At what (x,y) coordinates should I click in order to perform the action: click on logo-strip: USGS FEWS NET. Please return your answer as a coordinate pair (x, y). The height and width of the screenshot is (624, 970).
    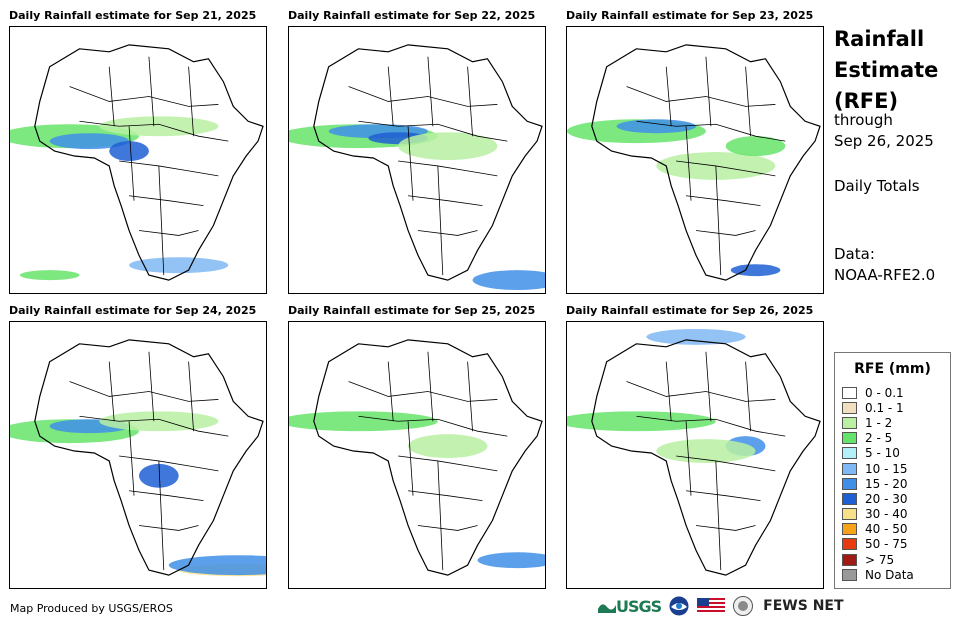
    Looking at the image, I should click on (721, 606).